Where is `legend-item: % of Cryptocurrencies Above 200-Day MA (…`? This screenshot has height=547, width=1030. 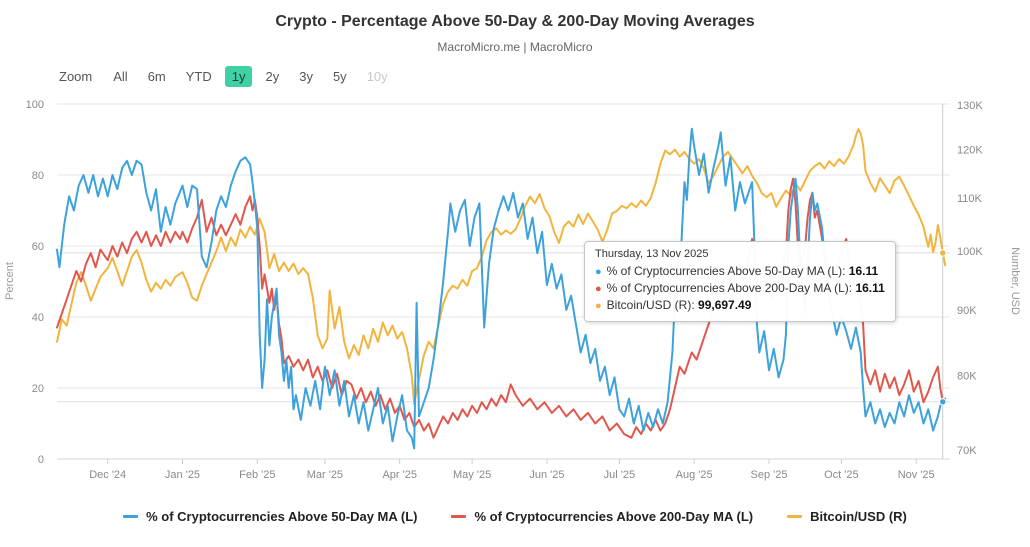 legend-item: % of Cryptocurrencies Above 200-Day MA (… is located at coordinates (602, 516).